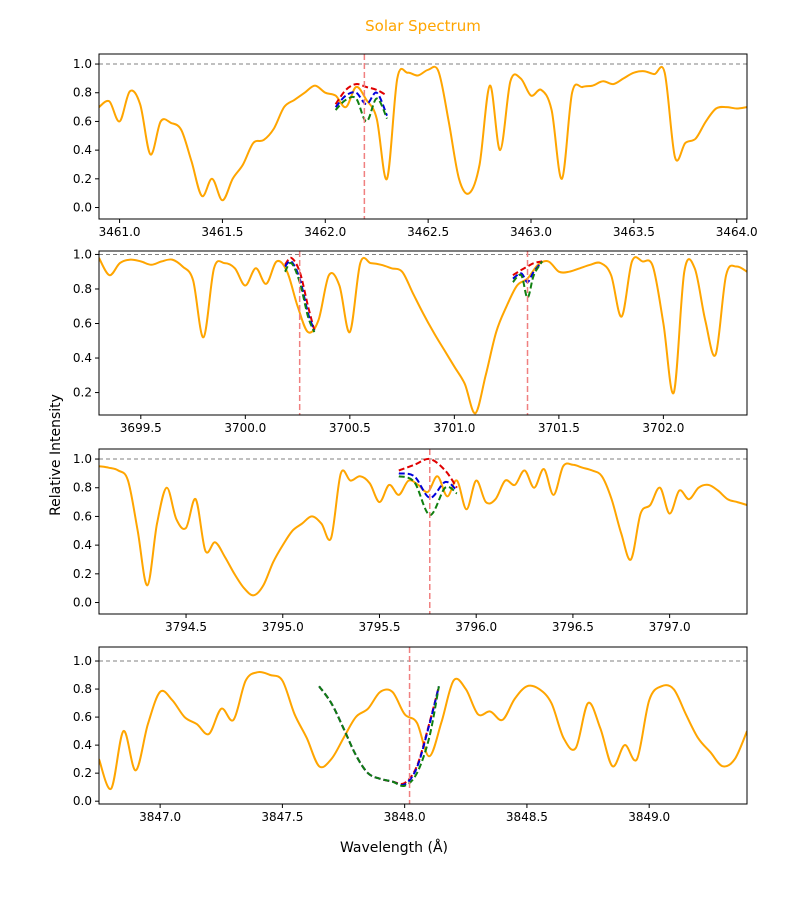 Image resolution: width=789 pixels, height=907 pixels. What do you see at coordinates (245, 428) in the screenshot?
I see `x-tick-label: 3700.0` at bounding box center [245, 428].